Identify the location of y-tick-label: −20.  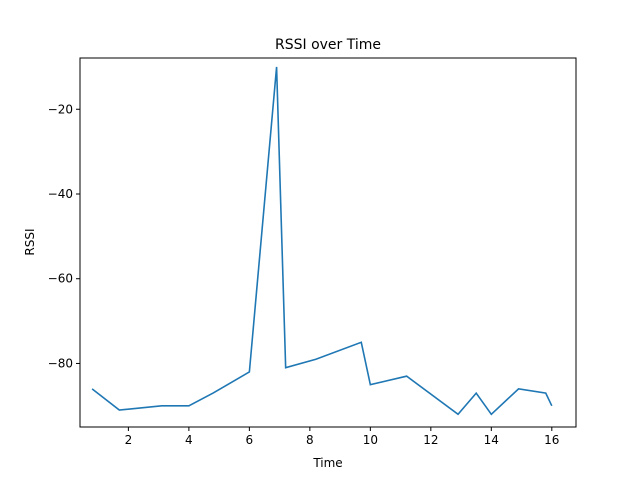
(60, 109).